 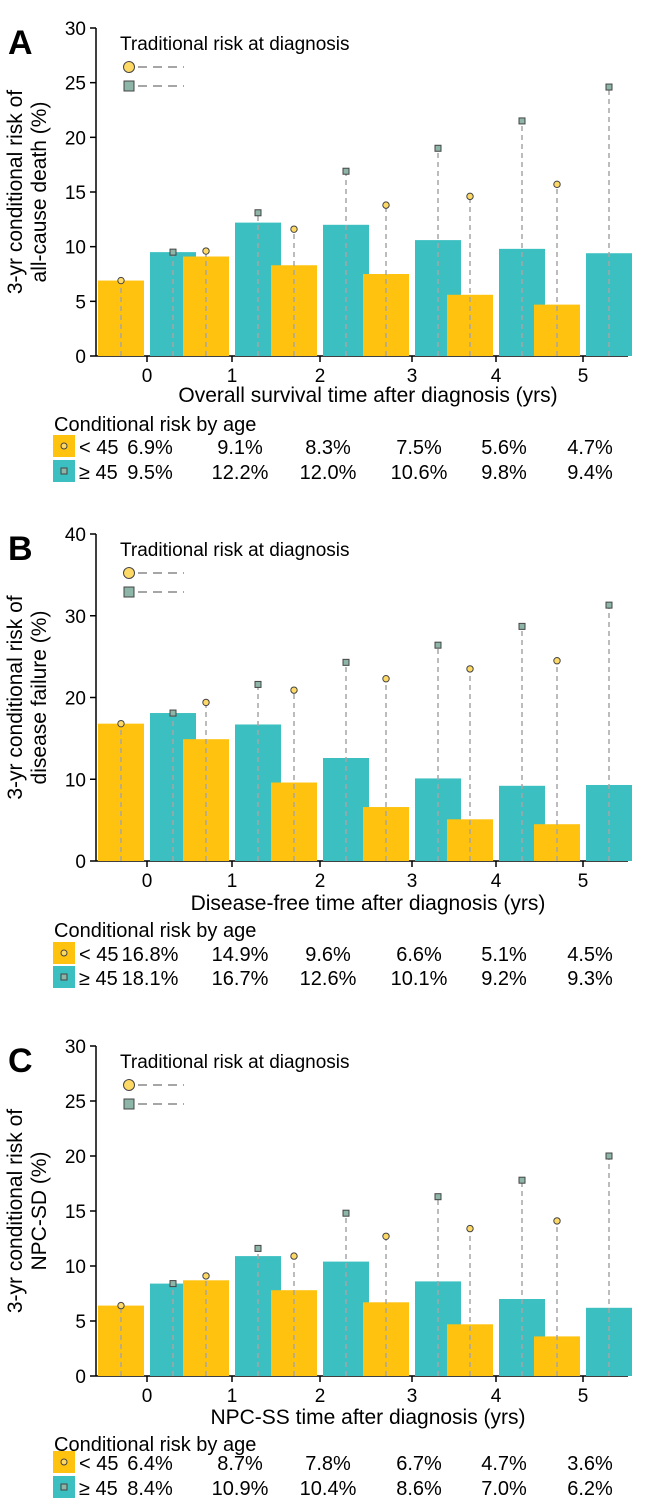 I want to click on y-tick-label: 25, so click(x=75, y=84).